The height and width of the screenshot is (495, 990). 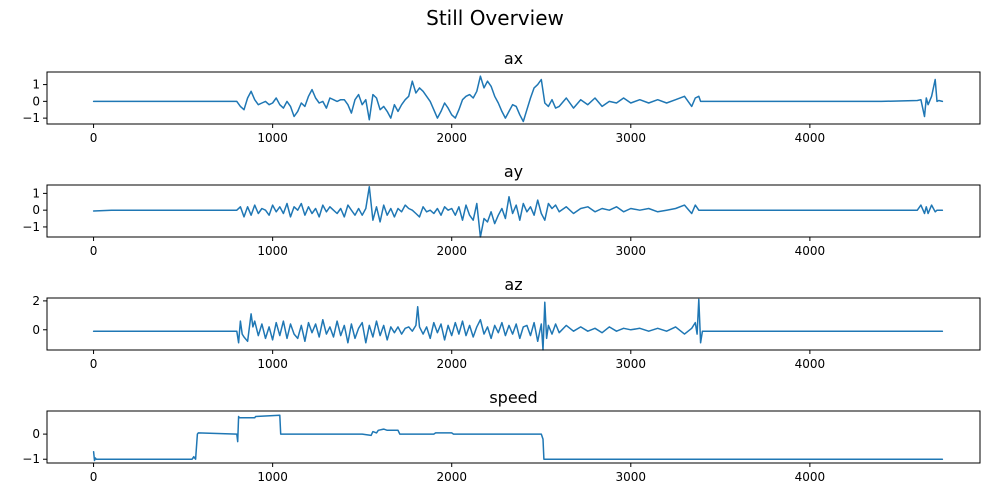 I want to click on subplot-title: ax, so click(x=513, y=58).